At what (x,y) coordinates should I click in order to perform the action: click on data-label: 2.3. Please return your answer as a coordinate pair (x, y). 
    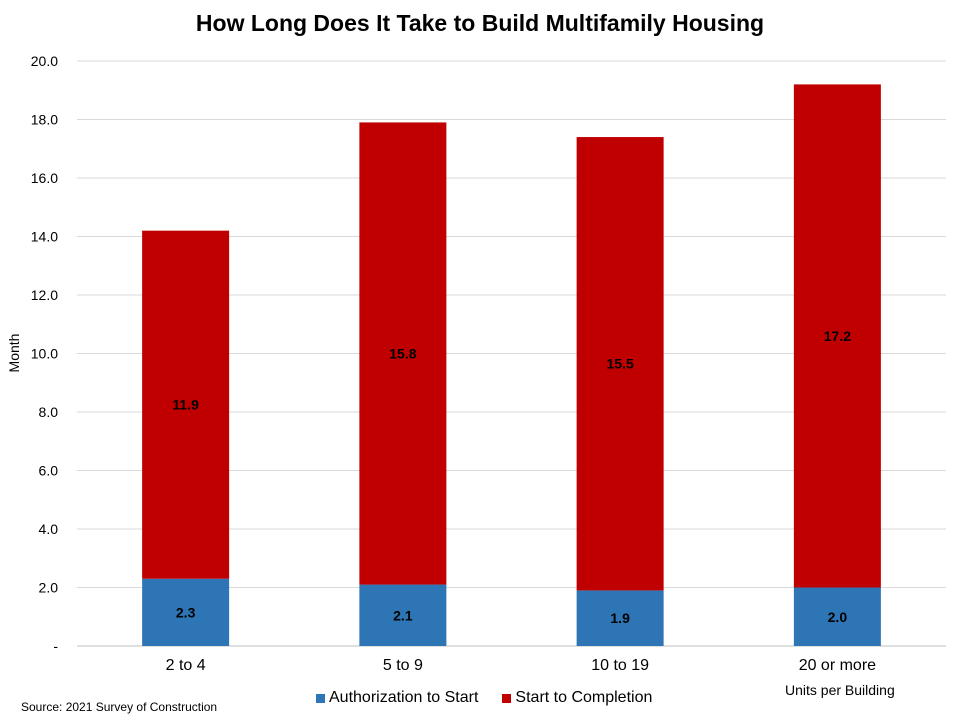
    Looking at the image, I should click on (186, 612).